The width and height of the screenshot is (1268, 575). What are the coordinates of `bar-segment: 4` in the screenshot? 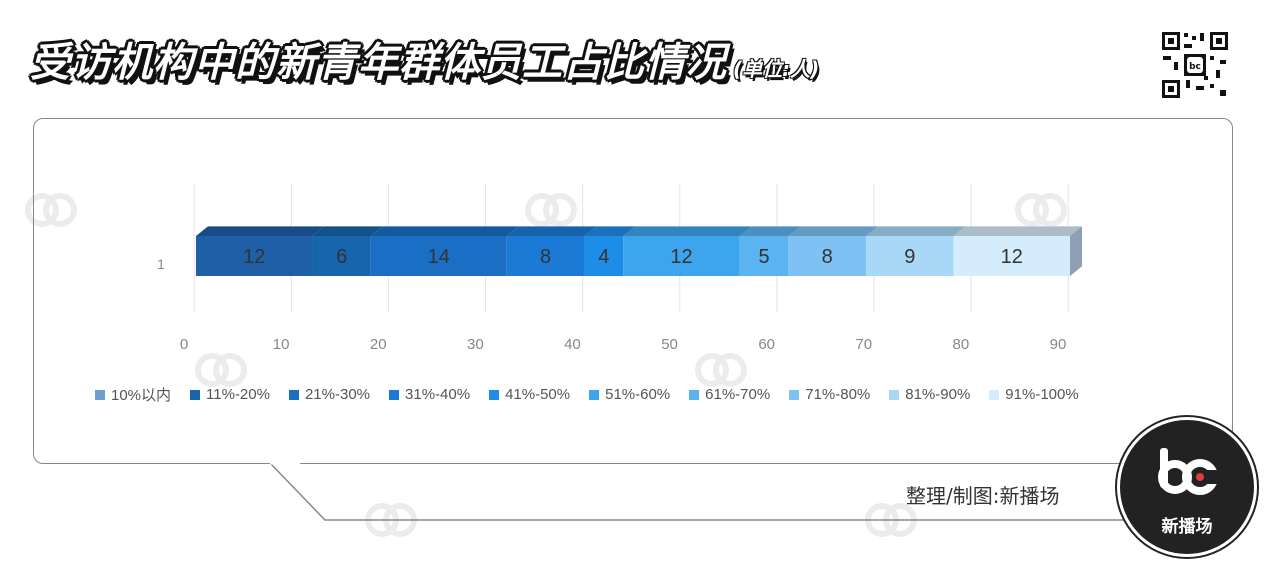 It's located at (610, 251).